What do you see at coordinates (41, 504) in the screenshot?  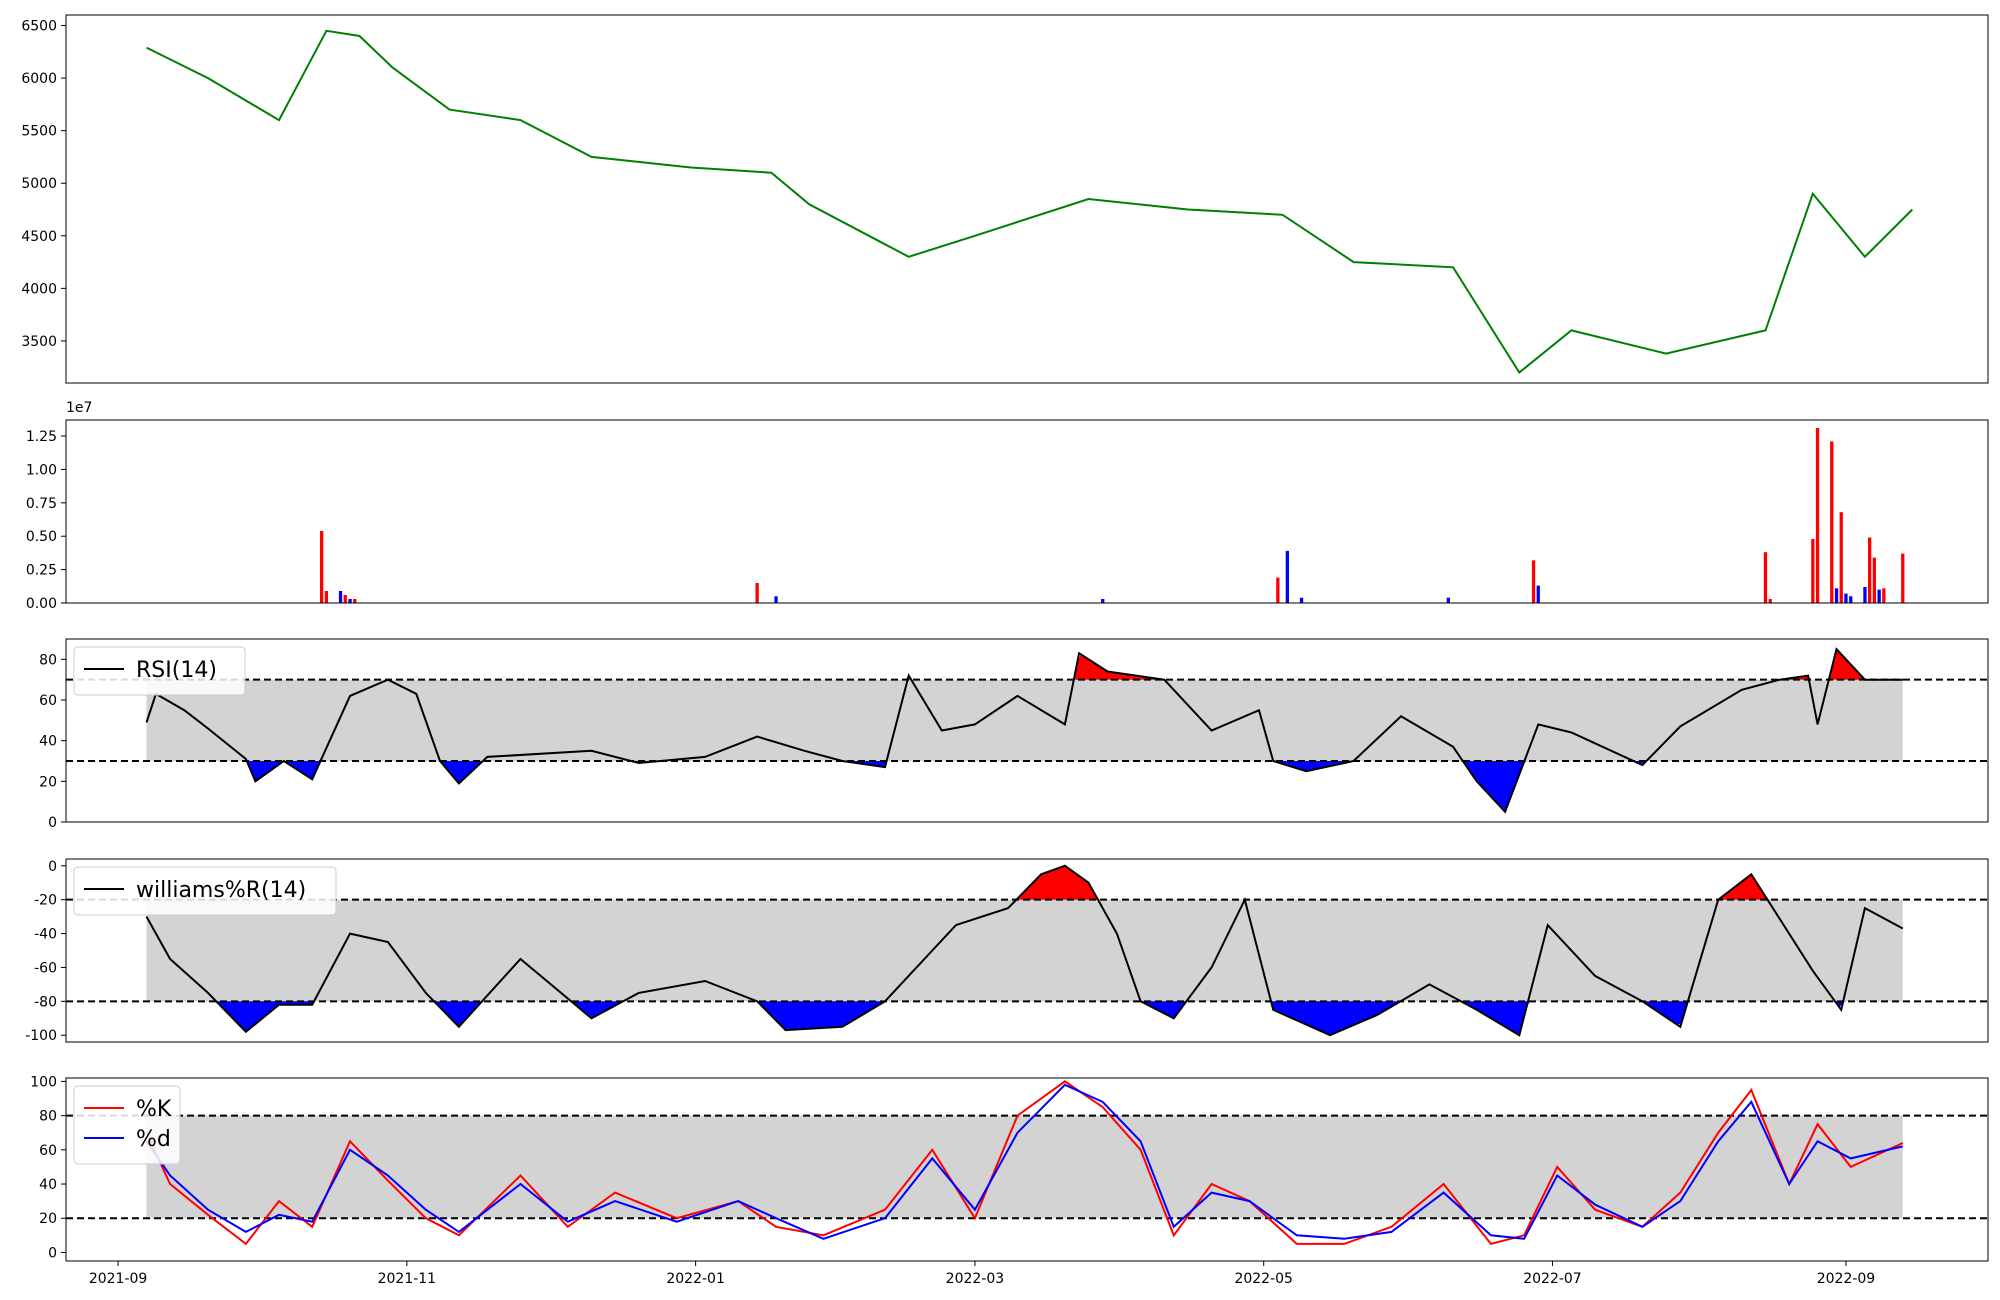 I see `y-tick-label: 0.75` at bounding box center [41, 504].